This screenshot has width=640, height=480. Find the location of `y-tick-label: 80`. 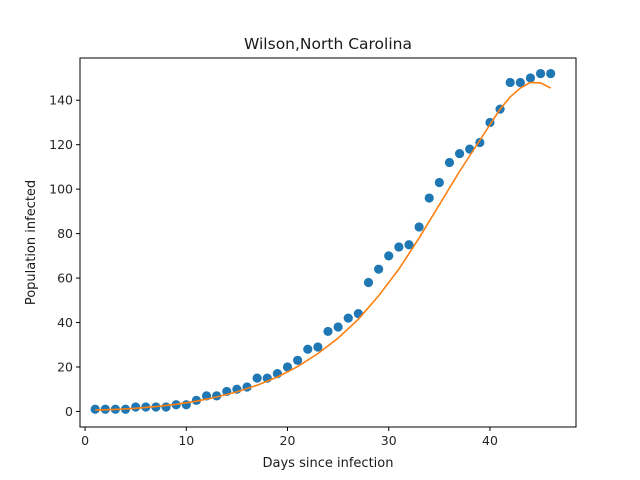

y-tick-label: 80 is located at coordinates (65, 233).